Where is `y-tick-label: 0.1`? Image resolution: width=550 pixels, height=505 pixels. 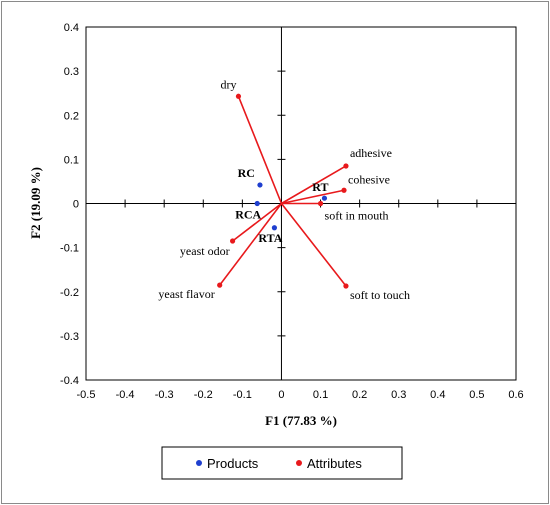
y-tick-label: 0.1 is located at coordinates (71, 160).